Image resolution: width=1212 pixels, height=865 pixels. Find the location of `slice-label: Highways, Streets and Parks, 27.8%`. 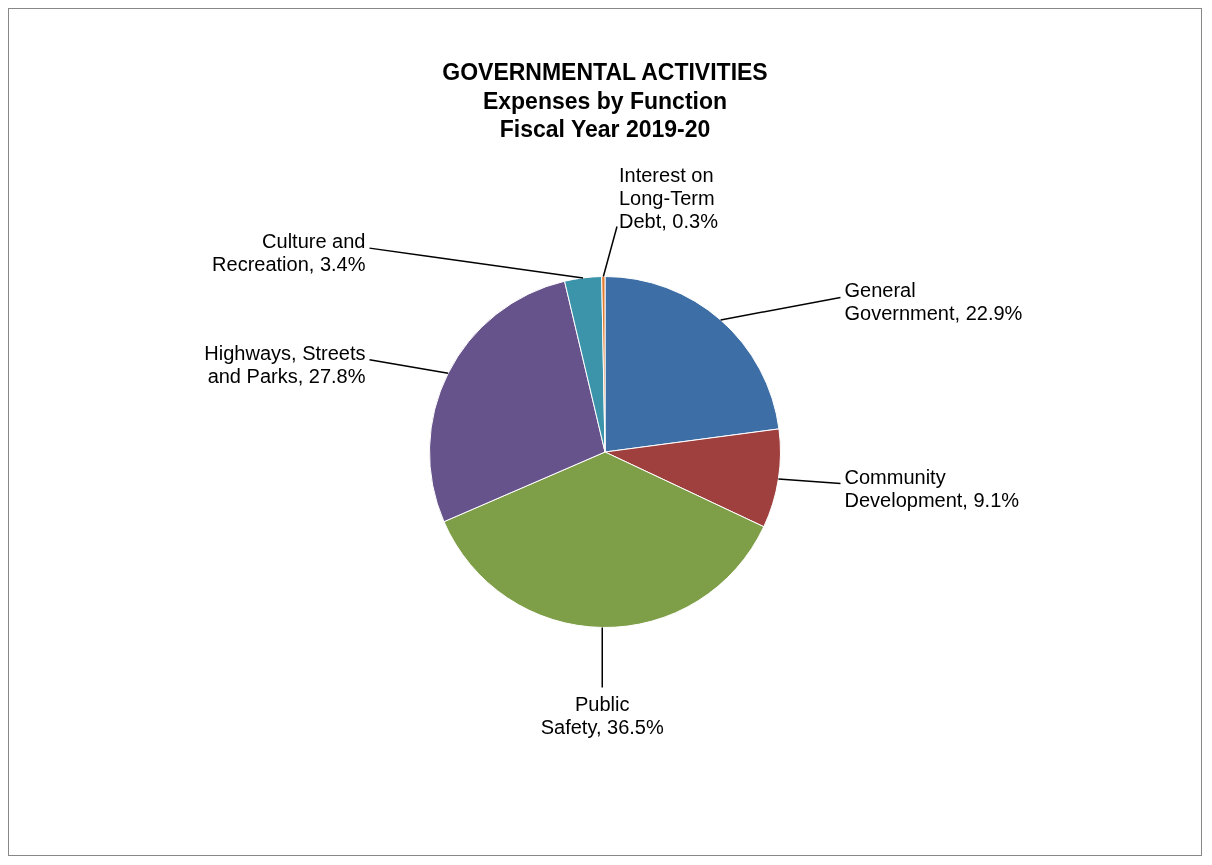

slice-label: Highways, Streets and Parks, 27.8% is located at coordinates (285, 364).